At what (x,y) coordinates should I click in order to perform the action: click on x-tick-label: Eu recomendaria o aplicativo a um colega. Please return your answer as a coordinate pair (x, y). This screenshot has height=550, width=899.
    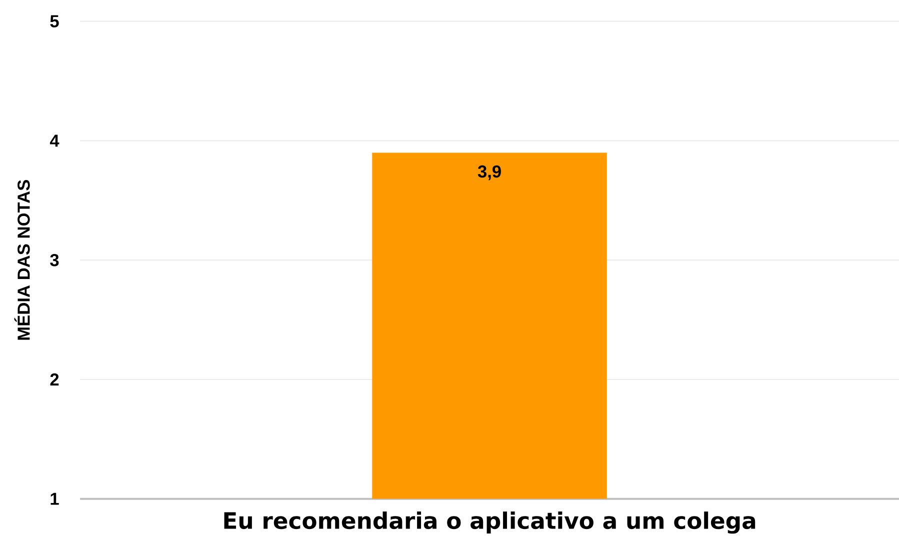
    Looking at the image, I should click on (490, 523).